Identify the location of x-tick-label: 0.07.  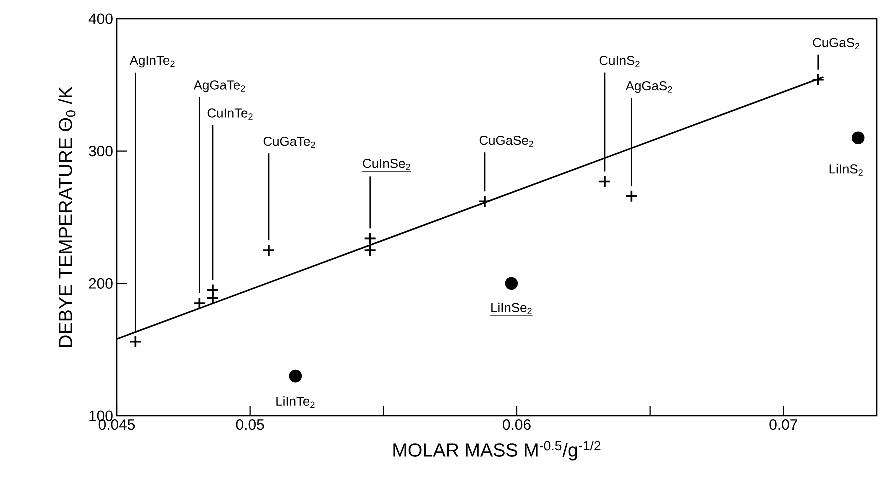
(784, 425).